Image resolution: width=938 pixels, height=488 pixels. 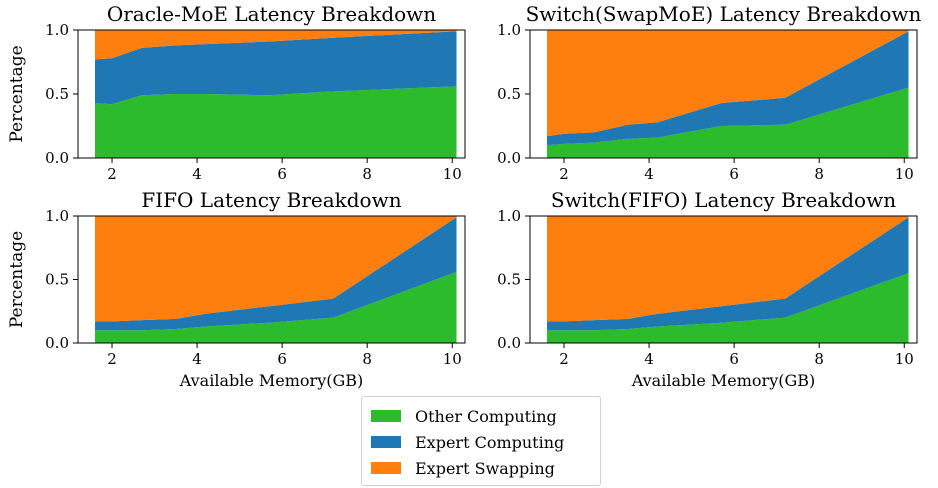 I want to click on legend-item-expert-swapping: Expert Swapping, so click(x=481, y=468).